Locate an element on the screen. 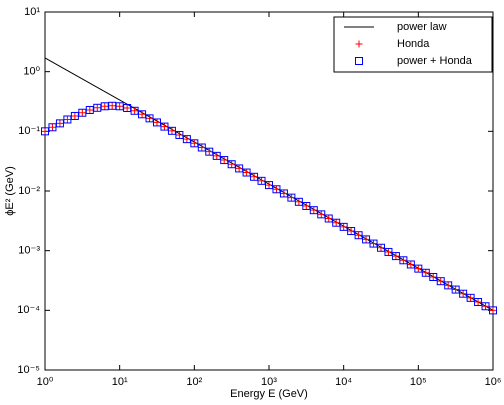 The width and height of the screenshot is (504, 405). y-tick-label: 10⁰ is located at coordinates (31, 72).